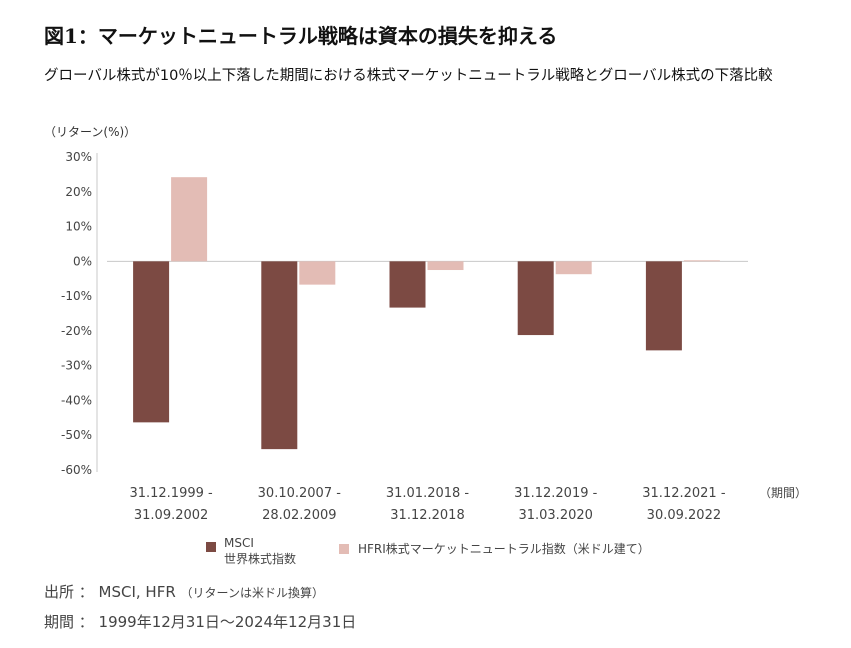 Image resolution: width=851 pixels, height=648 pixels. What do you see at coordinates (76, 366) in the screenshot?
I see `y-tick-label: -30%` at bounding box center [76, 366].